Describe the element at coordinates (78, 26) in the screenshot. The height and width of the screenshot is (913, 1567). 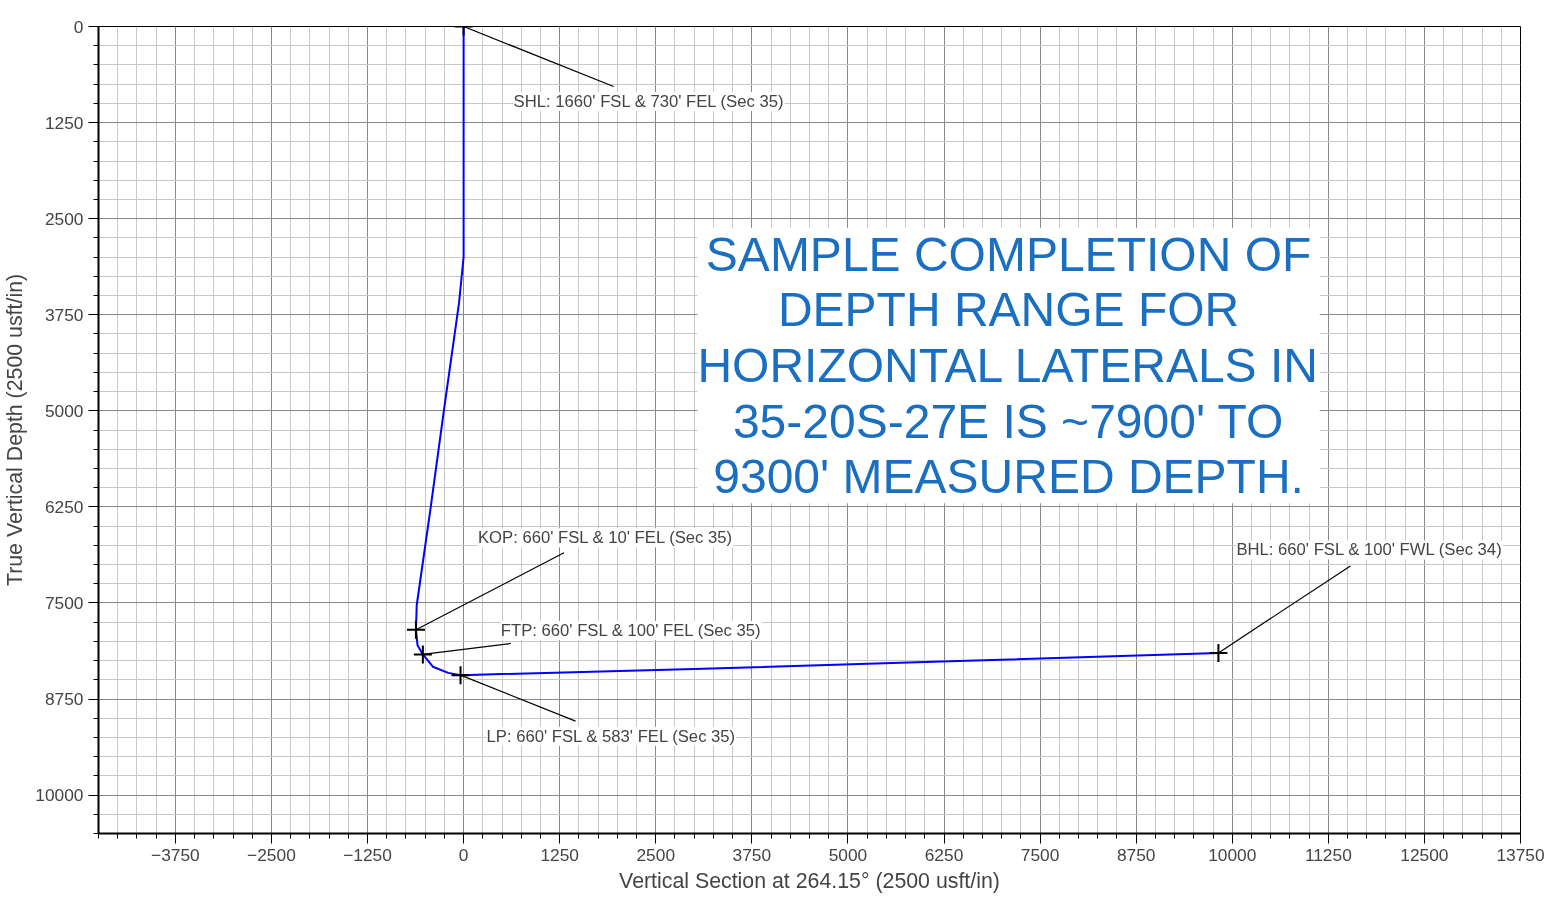
I see `y-tick-label: 0` at that location.